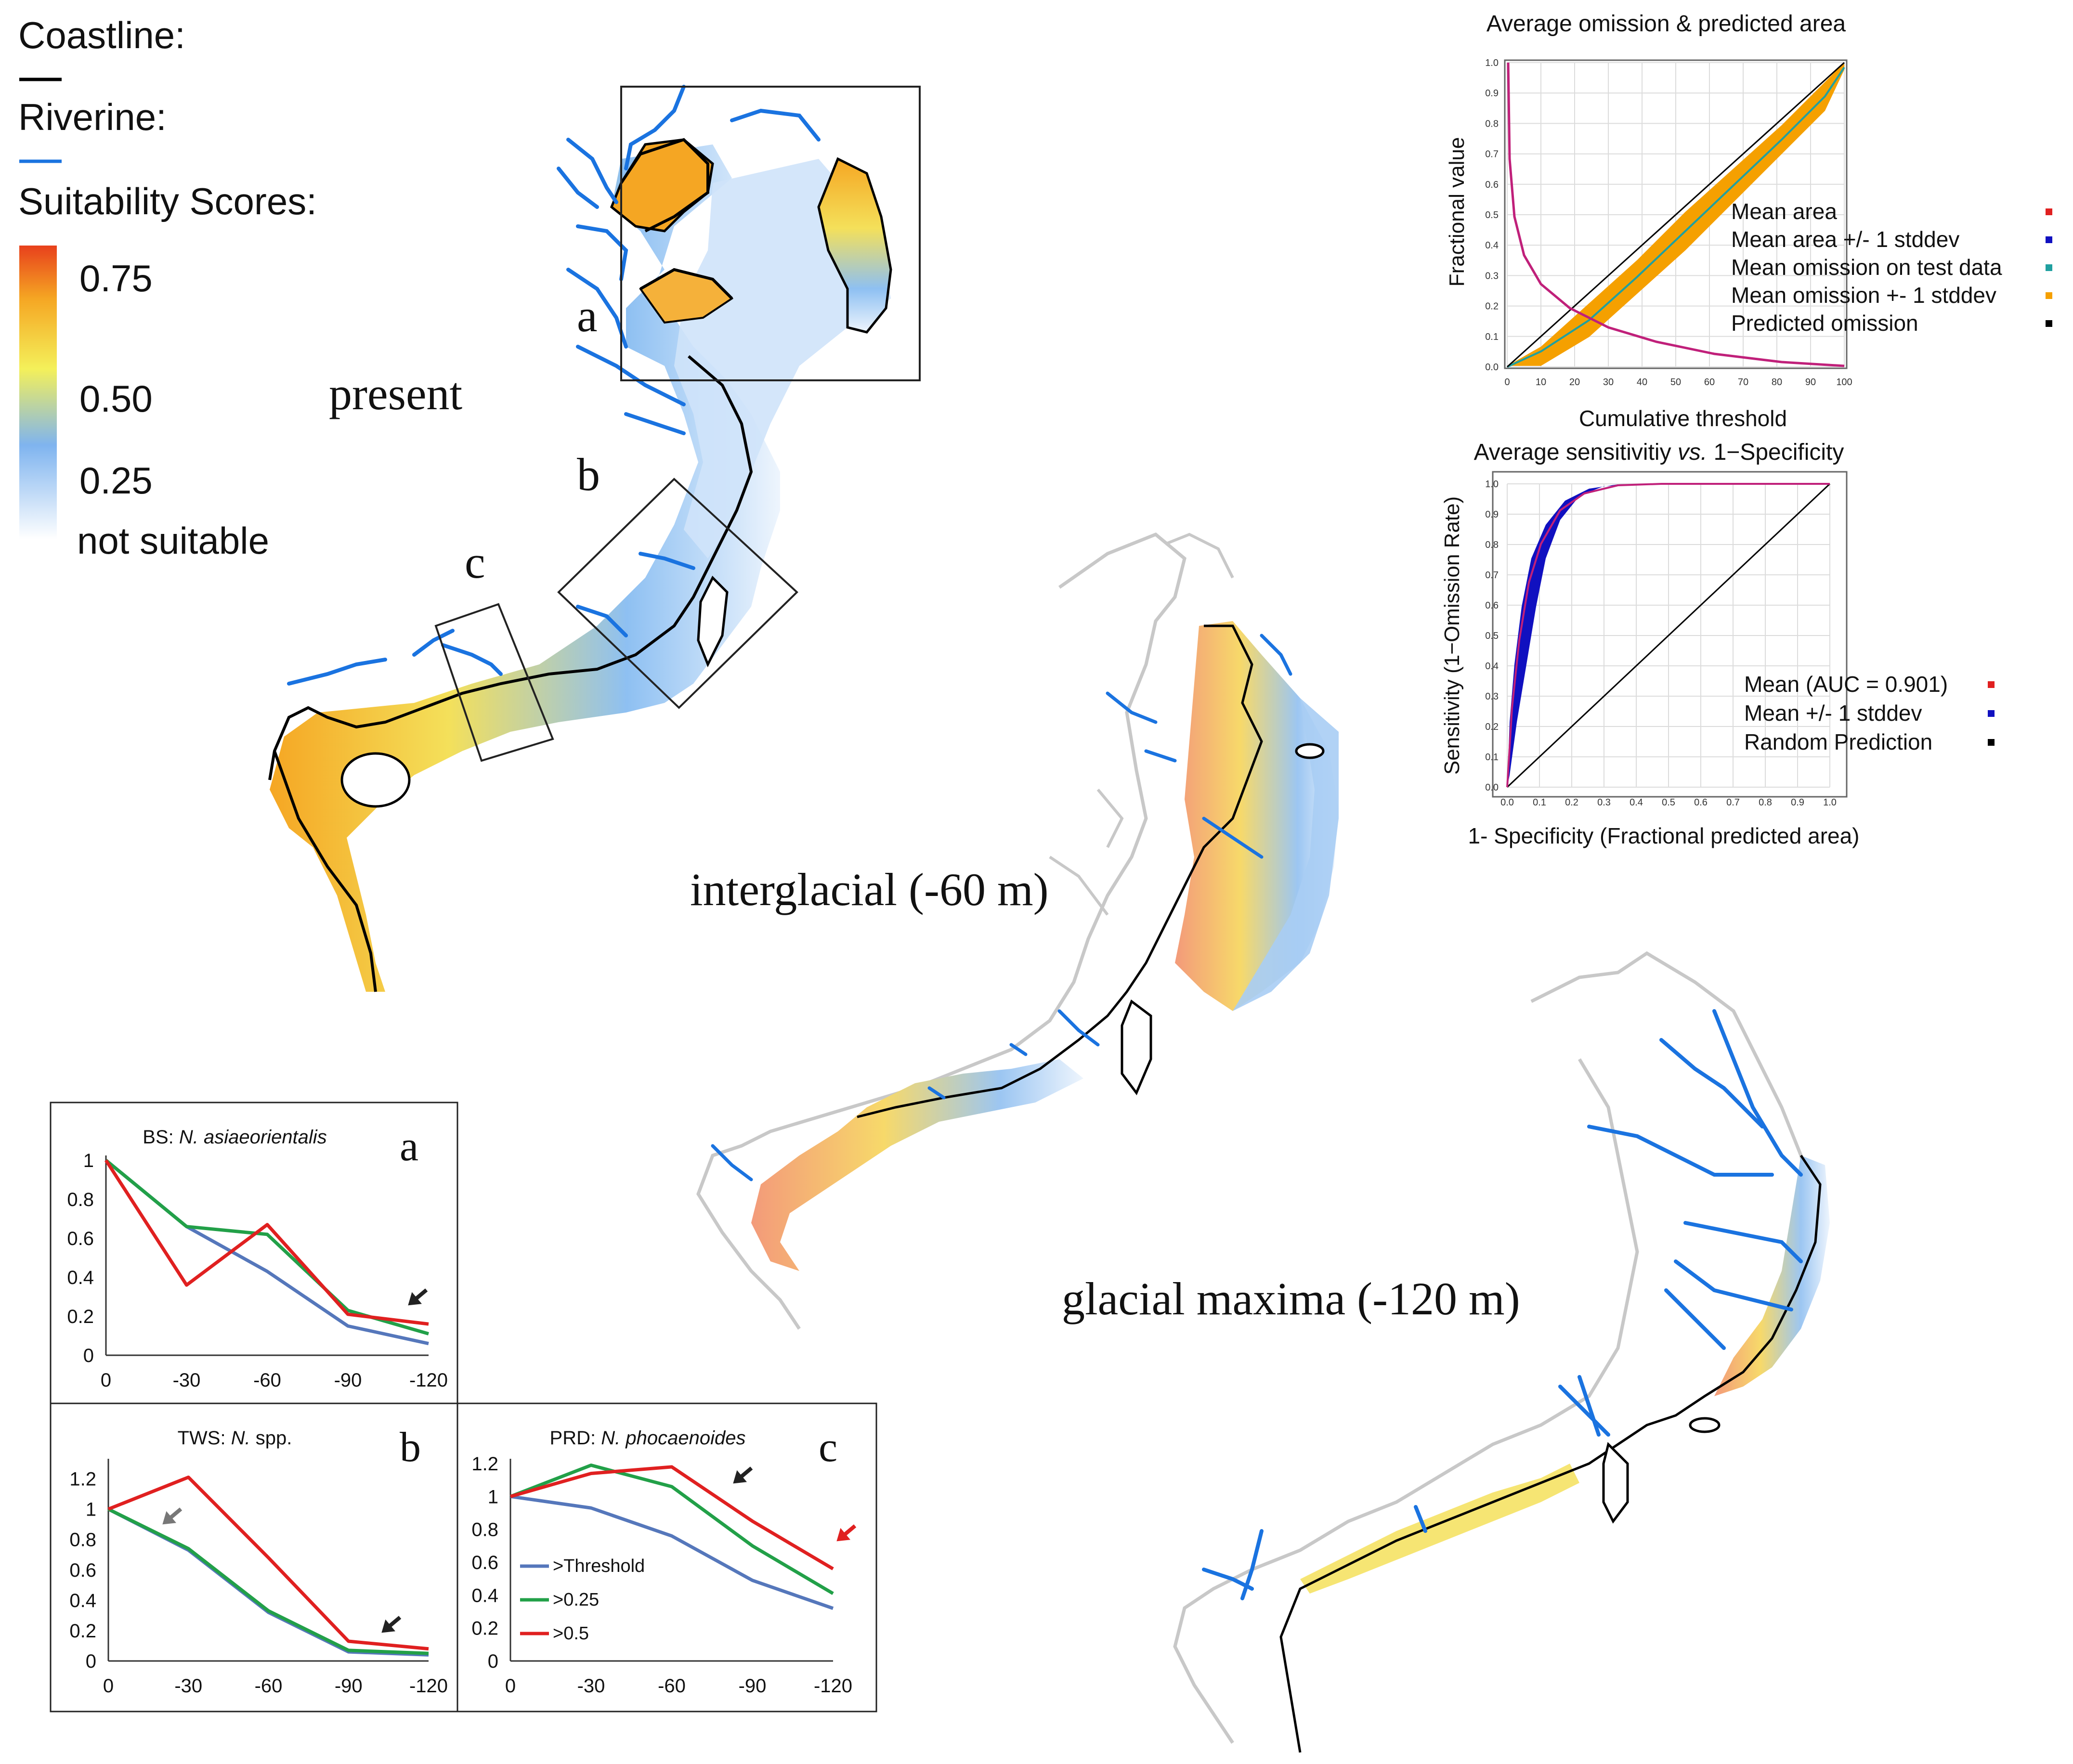 The image size is (2073, 1764). I want to click on glacial-land-outline, so click(1493, 1347).